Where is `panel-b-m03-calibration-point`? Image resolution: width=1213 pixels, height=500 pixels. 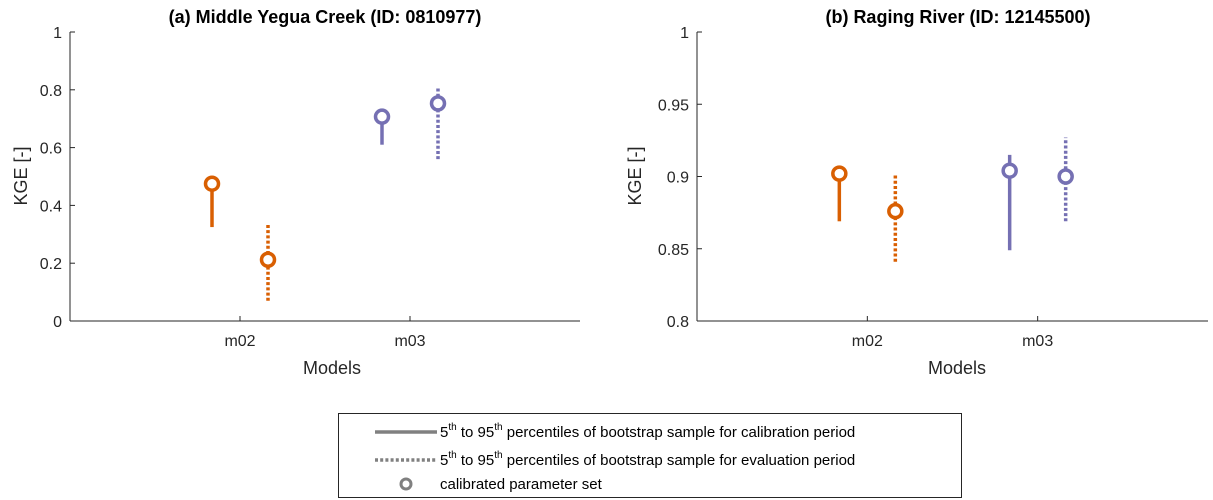 panel-b-m03-calibration-point is located at coordinates (1009, 170).